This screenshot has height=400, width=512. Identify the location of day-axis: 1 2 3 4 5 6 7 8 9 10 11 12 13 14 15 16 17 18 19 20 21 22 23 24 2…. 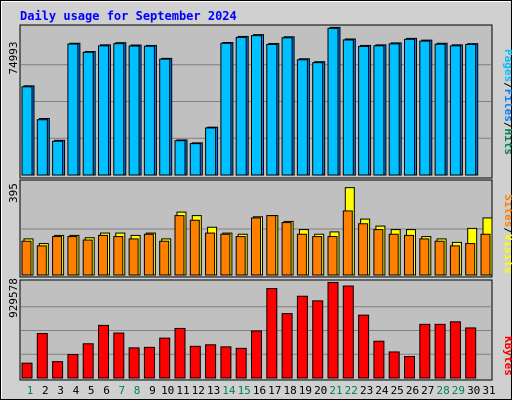
(261, 390).